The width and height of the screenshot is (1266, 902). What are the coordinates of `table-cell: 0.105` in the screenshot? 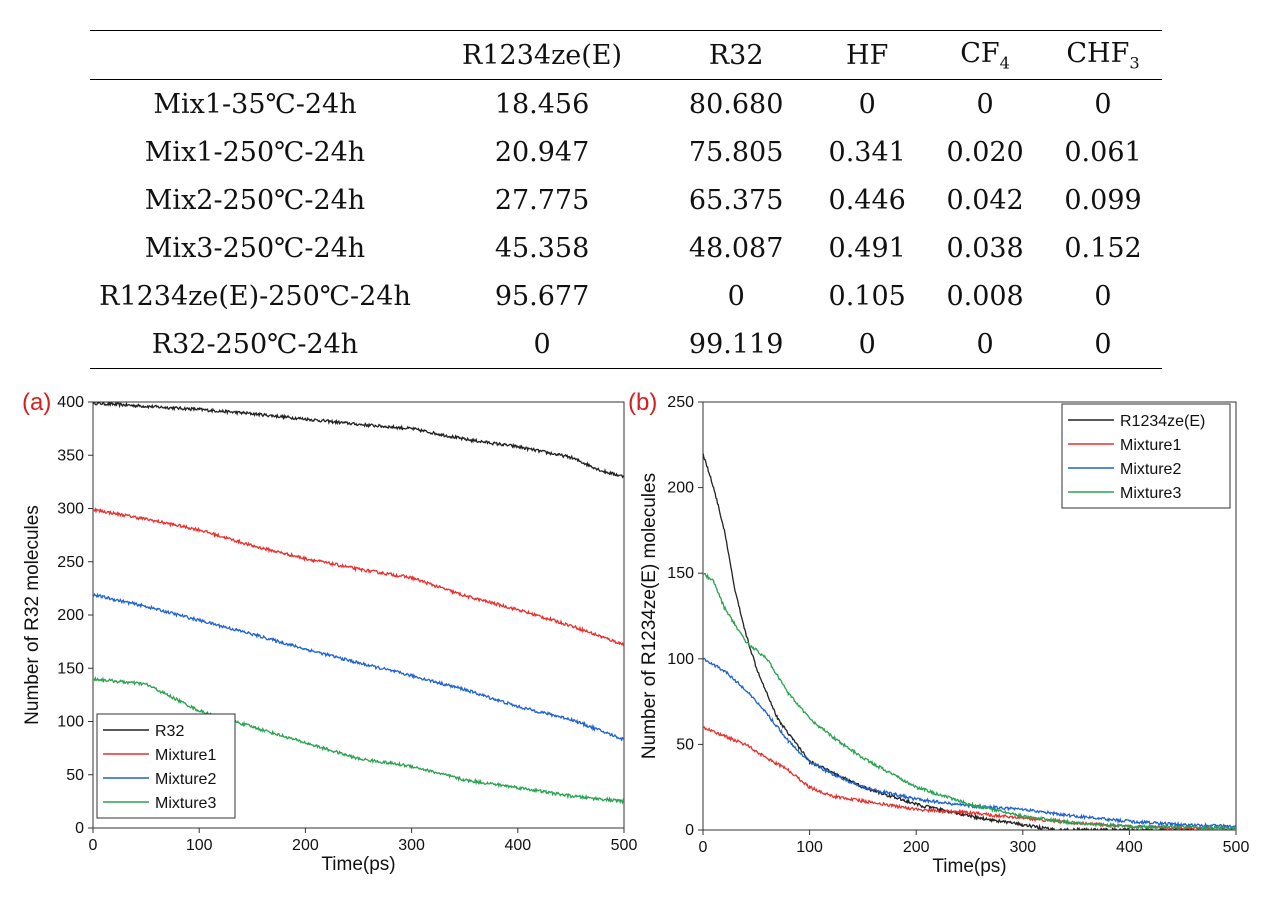 It's located at (867, 296).